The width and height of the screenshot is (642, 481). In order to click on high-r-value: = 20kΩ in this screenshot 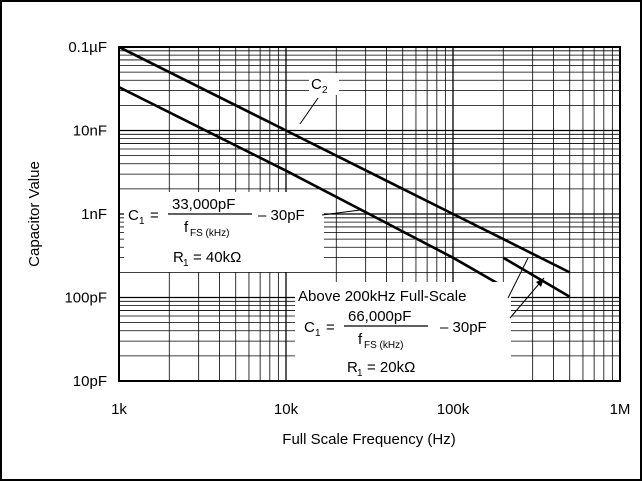, I will do `click(391, 367)`.